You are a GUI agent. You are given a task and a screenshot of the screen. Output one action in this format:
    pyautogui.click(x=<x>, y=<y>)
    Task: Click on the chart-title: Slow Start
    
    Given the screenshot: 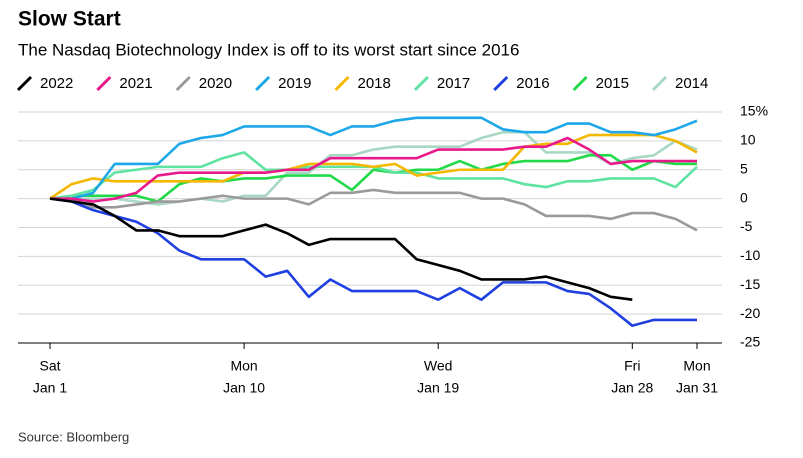 What is the action you would take?
    pyautogui.click(x=69, y=19)
    